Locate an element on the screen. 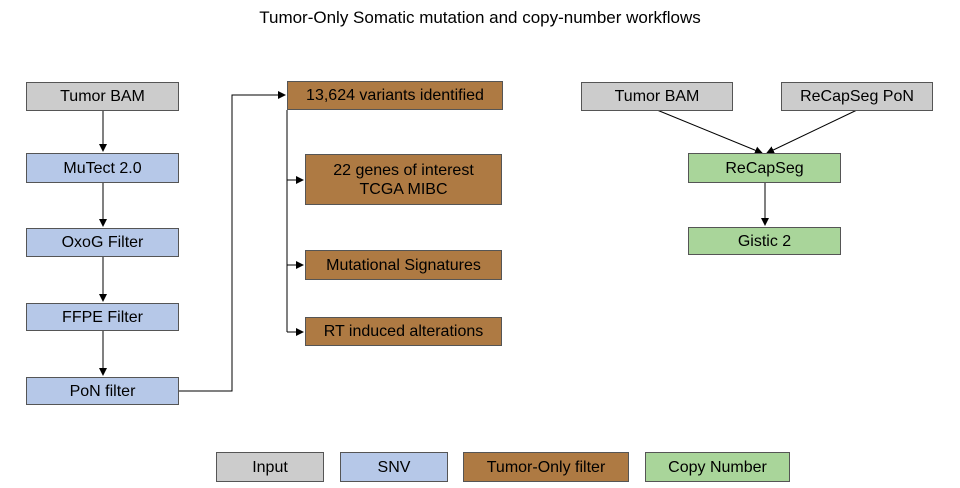 This screenshot has height=488, width=960. legend-copy-number: Copy Number is located at coordinates (717, 467).